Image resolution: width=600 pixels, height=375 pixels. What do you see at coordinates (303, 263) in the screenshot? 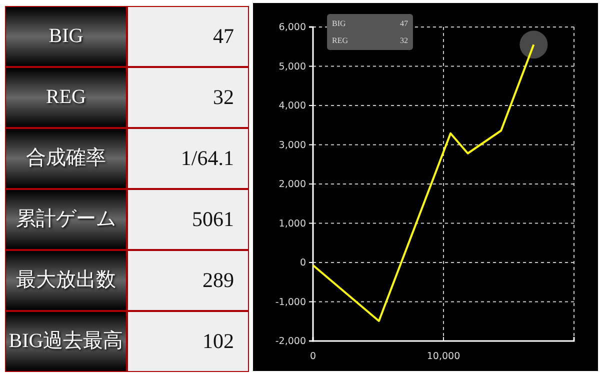
I see `y-tick-label: 0` at bounding box center [303, 263].